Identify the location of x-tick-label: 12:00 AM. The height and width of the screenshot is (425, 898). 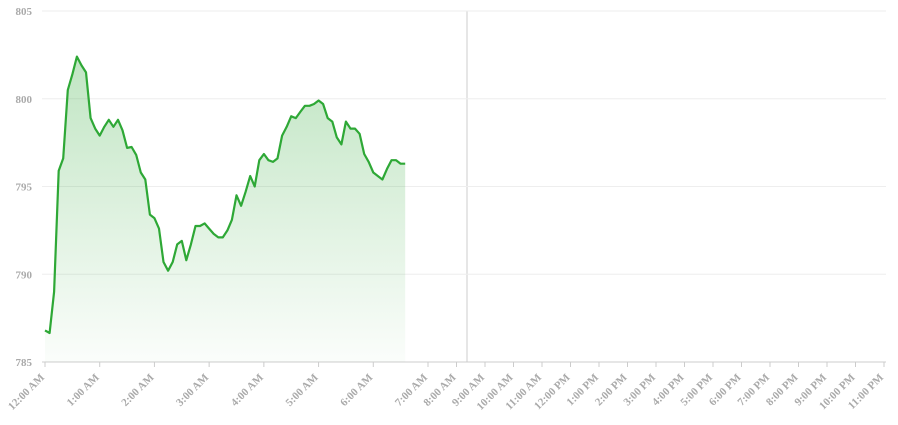
(27, 392).